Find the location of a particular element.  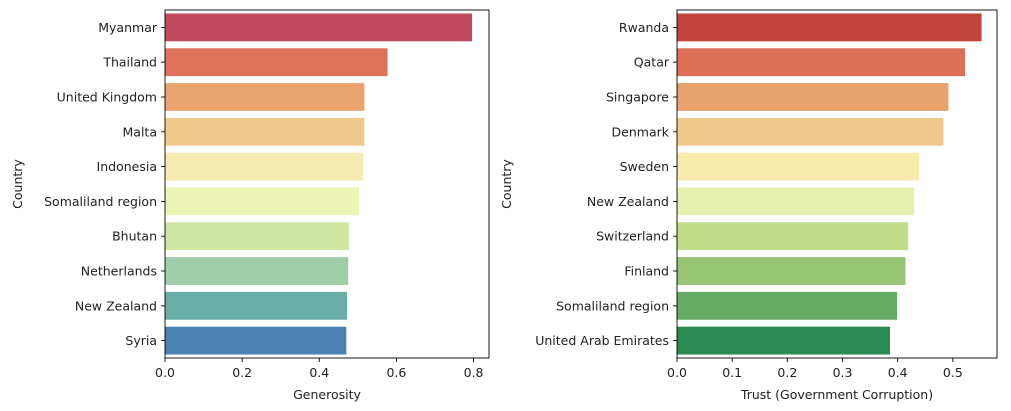

x-tick-label: 0.6 is located at coordinates (396, 372).